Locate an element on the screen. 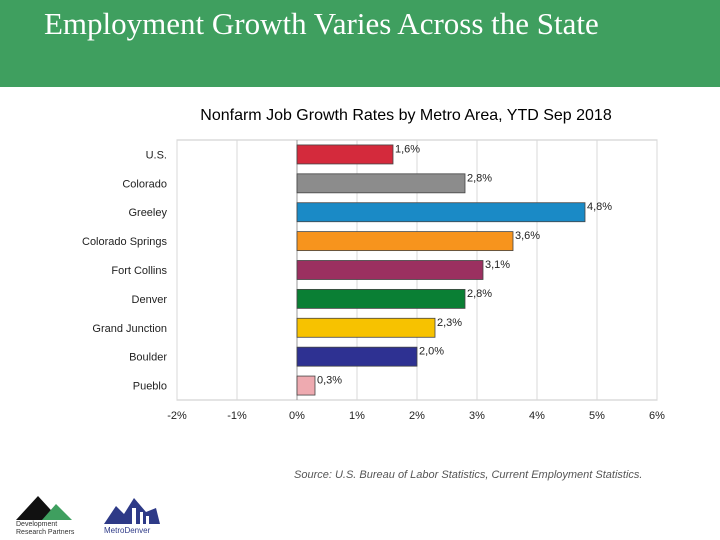 The width and height of the screenshot is (720, 540). data-label: 3,1% is located at coordinates (497, 265).